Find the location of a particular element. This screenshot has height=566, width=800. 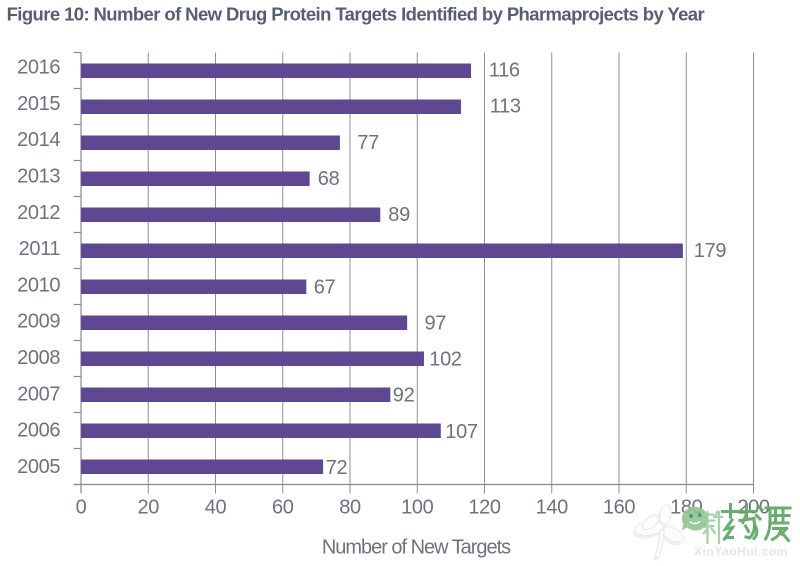

svg-text: 60 is located at coordinates (283, 508).